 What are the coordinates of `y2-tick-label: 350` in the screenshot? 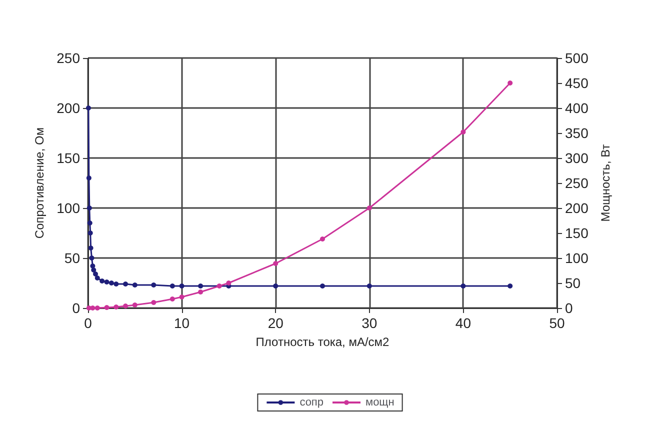 It's located at (577, 133).